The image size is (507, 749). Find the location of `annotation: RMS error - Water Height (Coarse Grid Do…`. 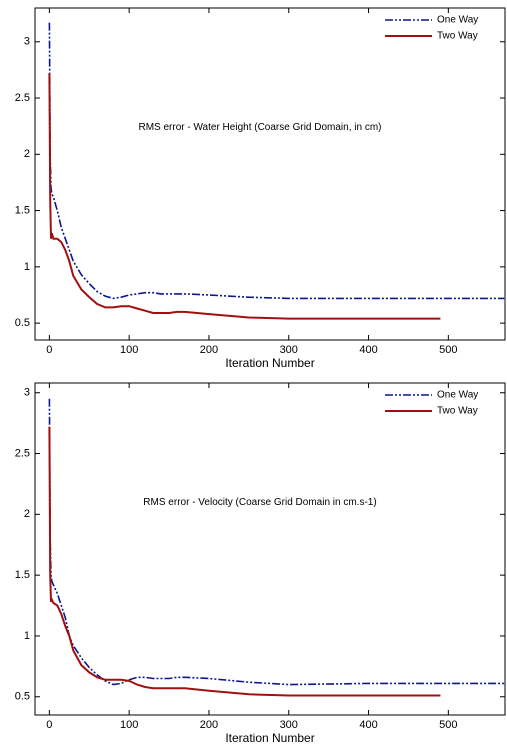

annotation: RMS error - Water Height (Coarse Grid Do… is located at coordinates (259, 127).